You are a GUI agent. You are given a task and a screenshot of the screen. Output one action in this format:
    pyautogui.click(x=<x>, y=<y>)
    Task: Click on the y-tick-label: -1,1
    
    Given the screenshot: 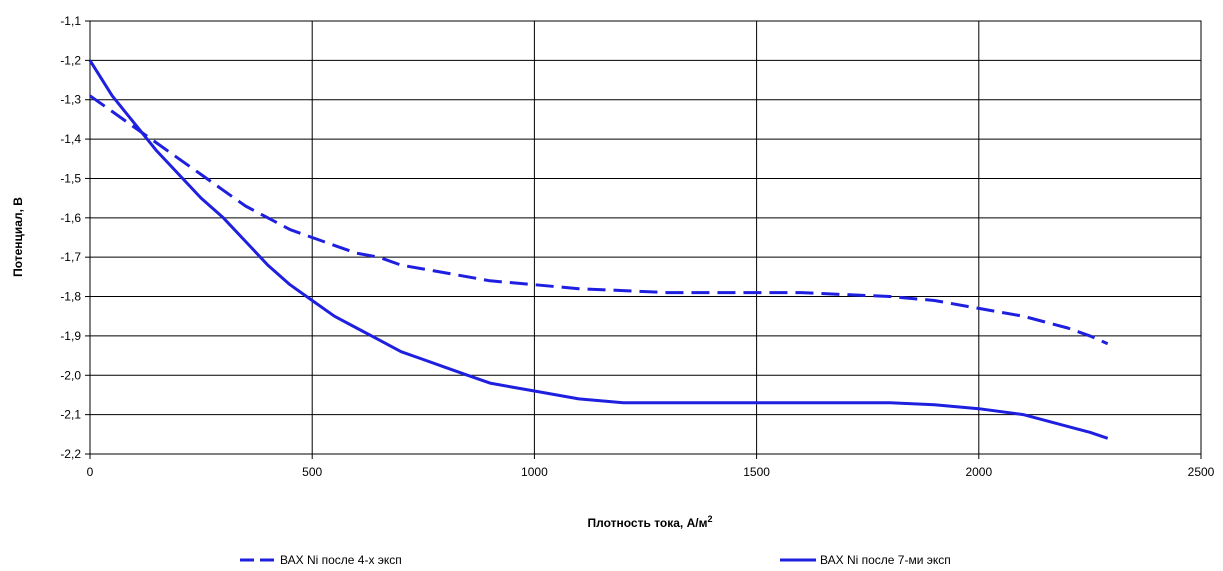 What is the action you would take?
    pyautogui.click(x=70, y=21)
    